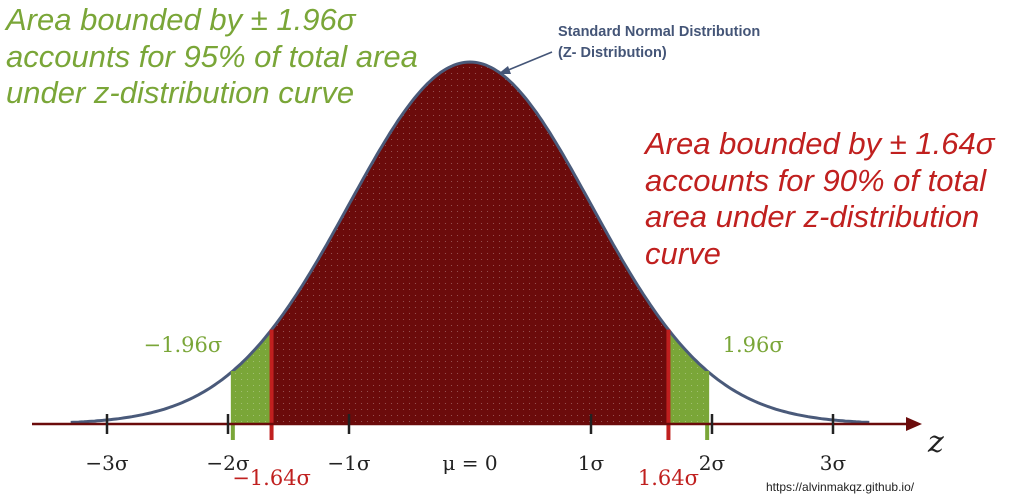 The width and height of the screenshot is (1020, 500). I want to click on chart-subtitle: (Z- Distribution), so click(612, 53).